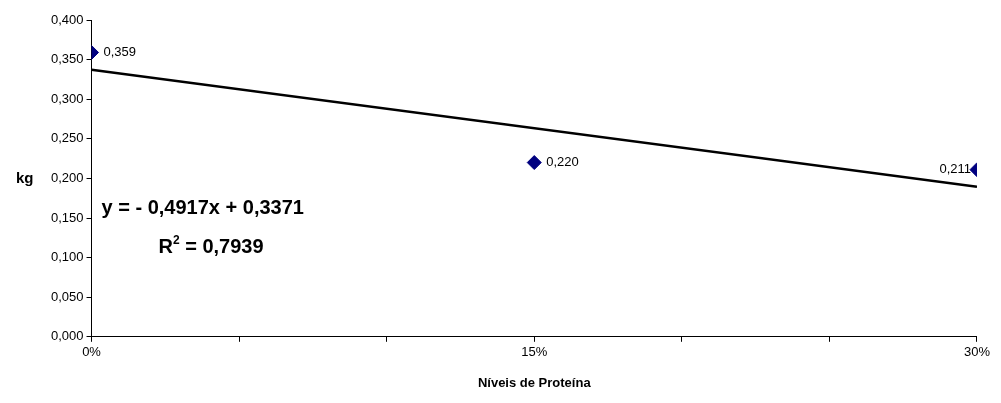  What do you see at coordinates (120, 52) in the screenshot?
I see `data-label: 0,359` at bounding box center [120, 52].